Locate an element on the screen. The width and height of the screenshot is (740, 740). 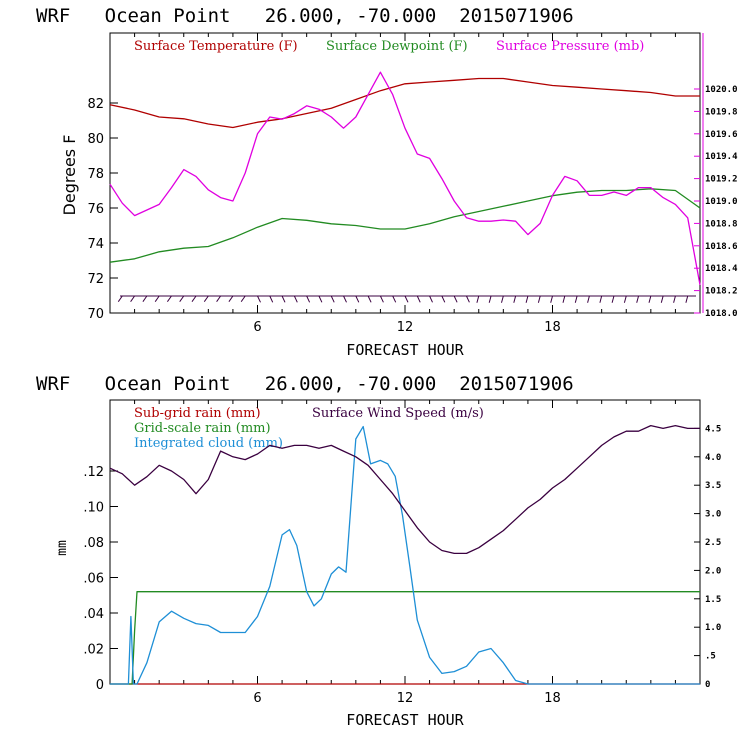
y-tick-label: 80 is located at coordinates (95, 139).